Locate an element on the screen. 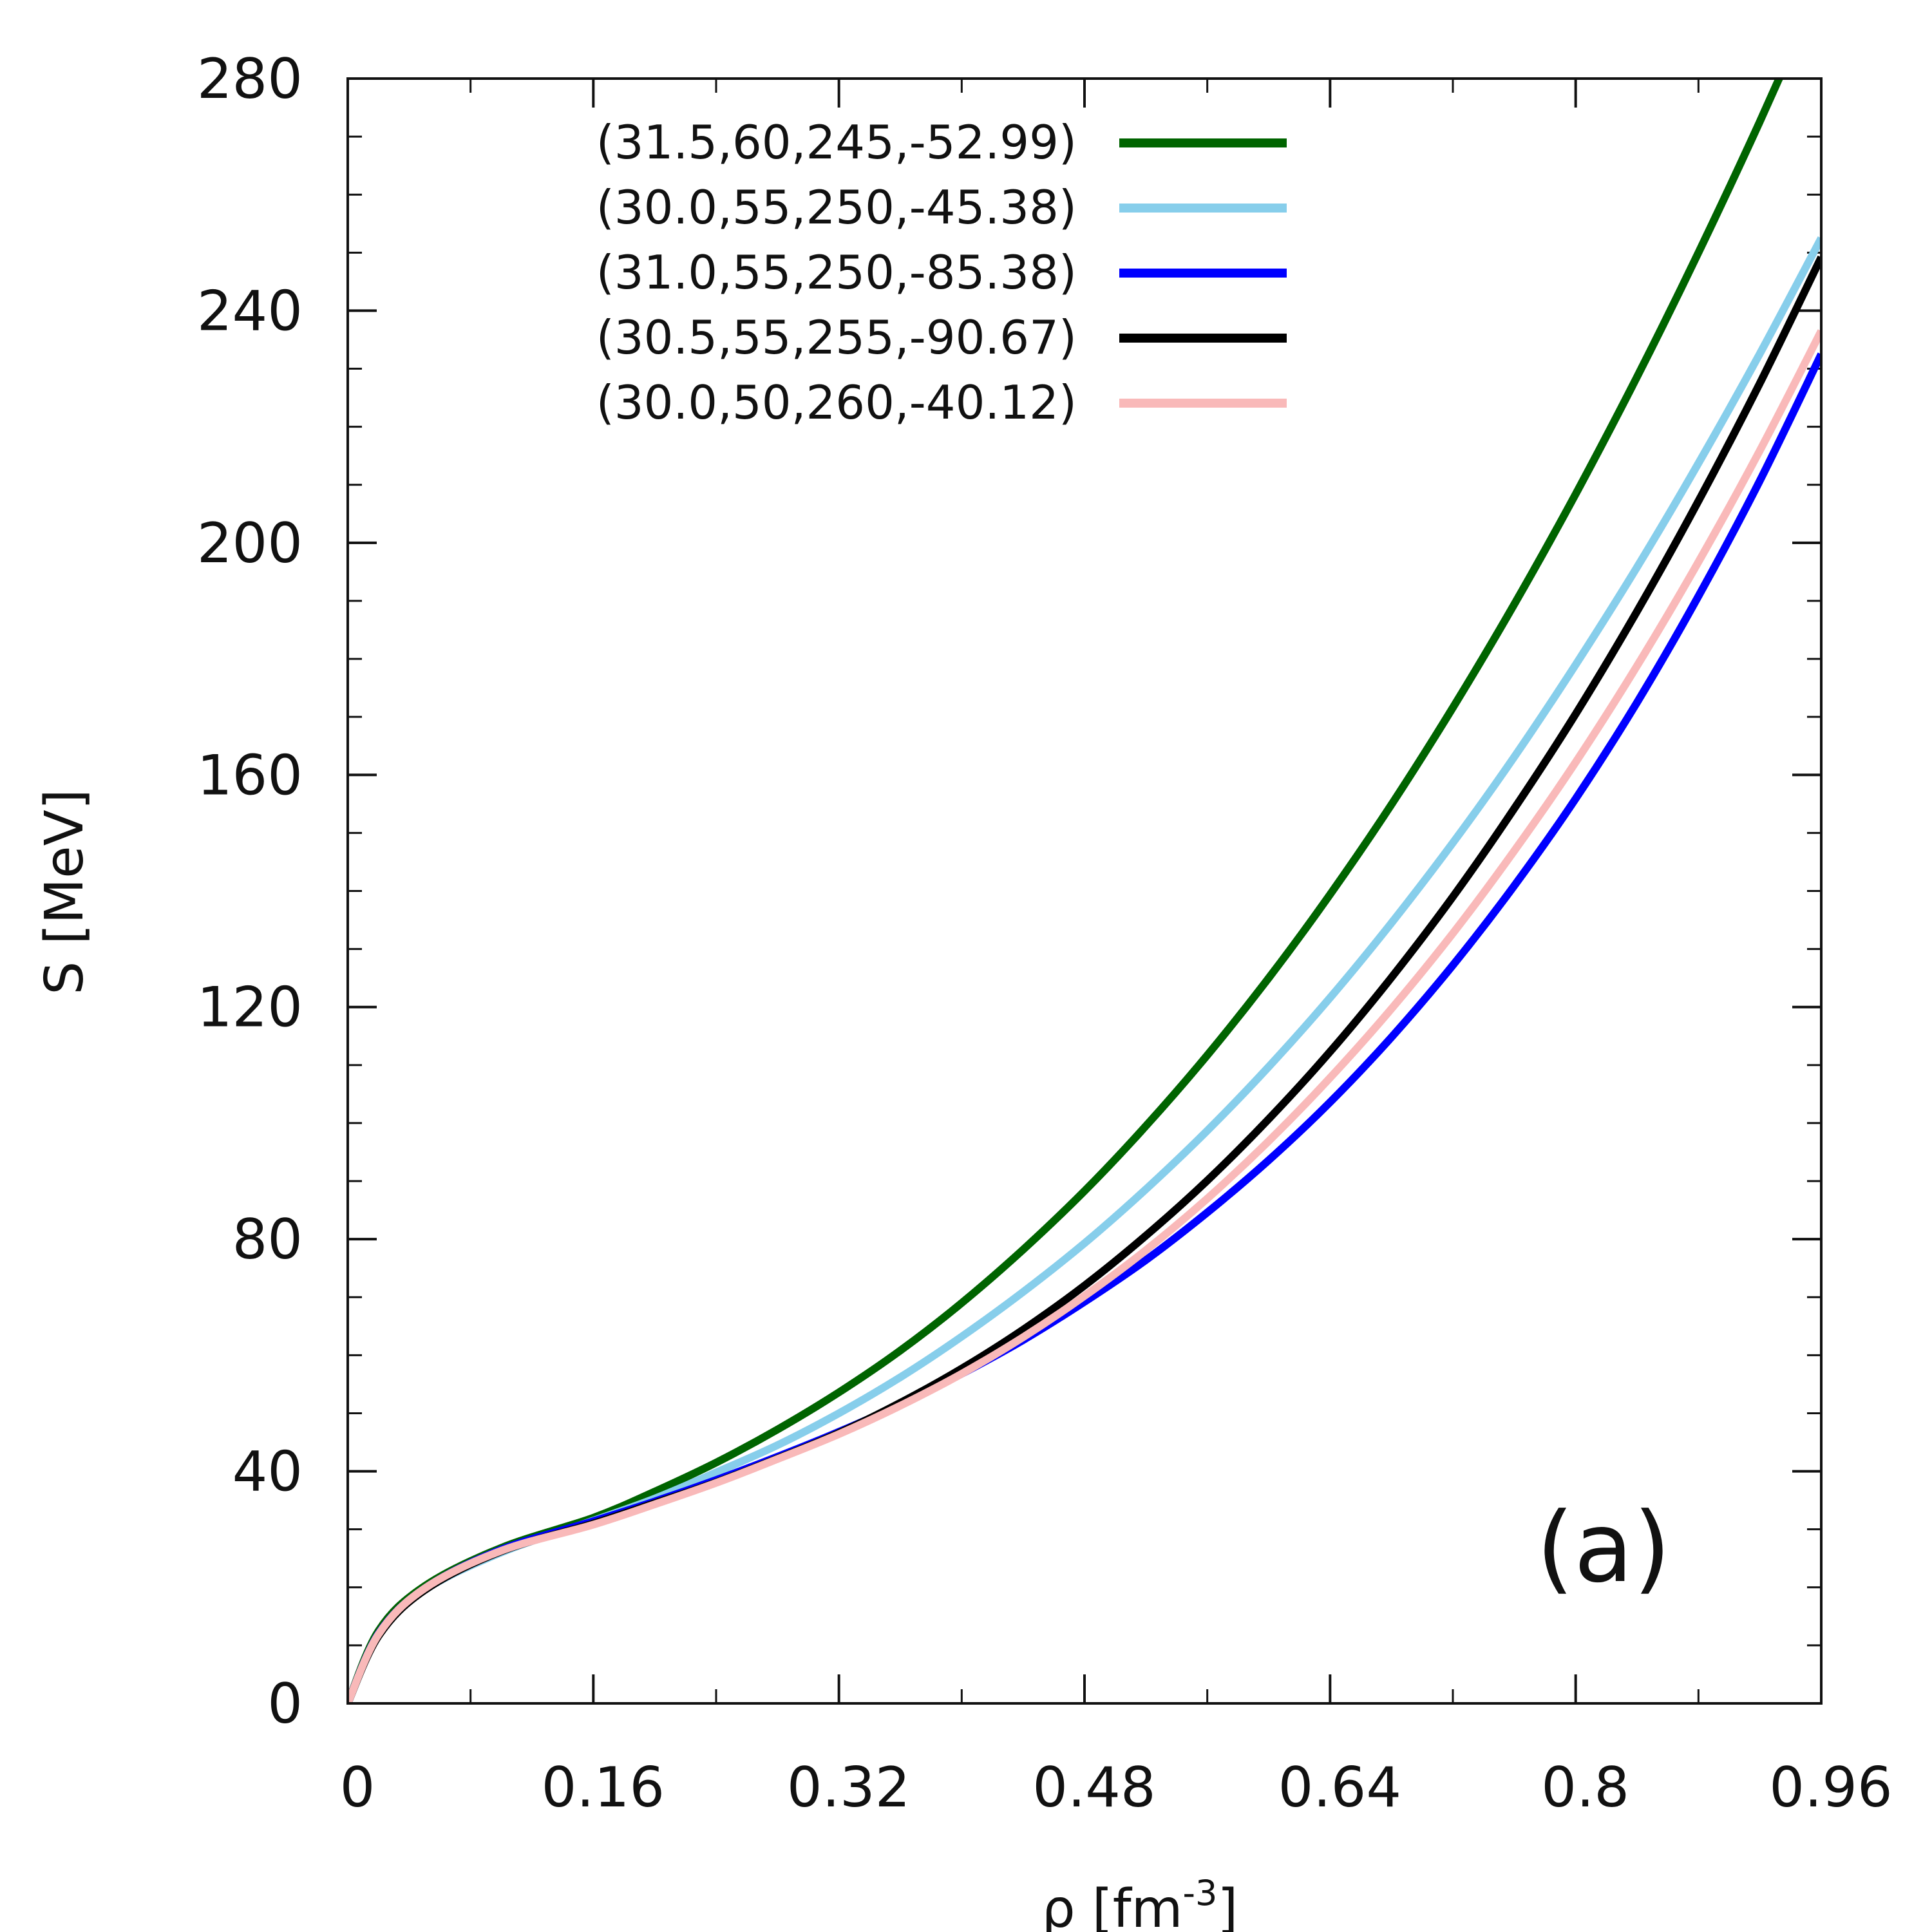 The width and height of the screenshot is (1932, 1932). y-tick-label: 160 is located at coordinates (250, 776).